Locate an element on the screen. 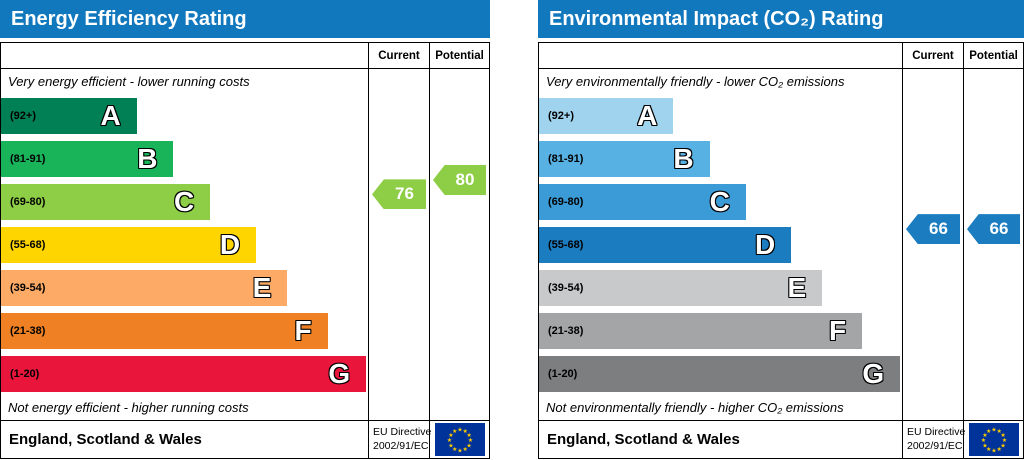  band-a-bar: (92+) A is located at coordinates (606, 115).